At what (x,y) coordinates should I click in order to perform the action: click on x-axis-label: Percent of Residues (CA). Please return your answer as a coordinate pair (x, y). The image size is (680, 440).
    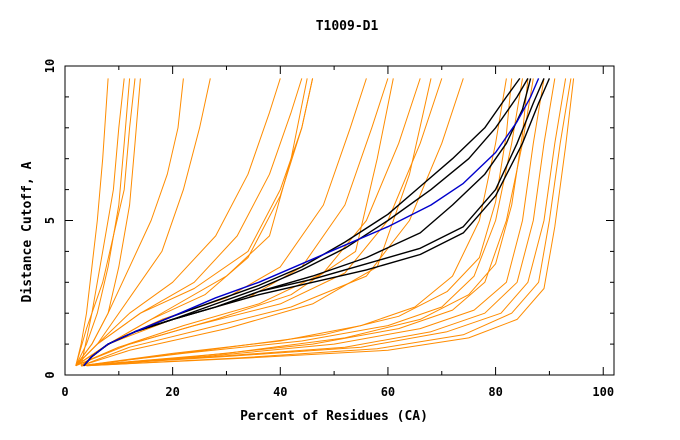
    Looking at the image, I should click on (334, 416).